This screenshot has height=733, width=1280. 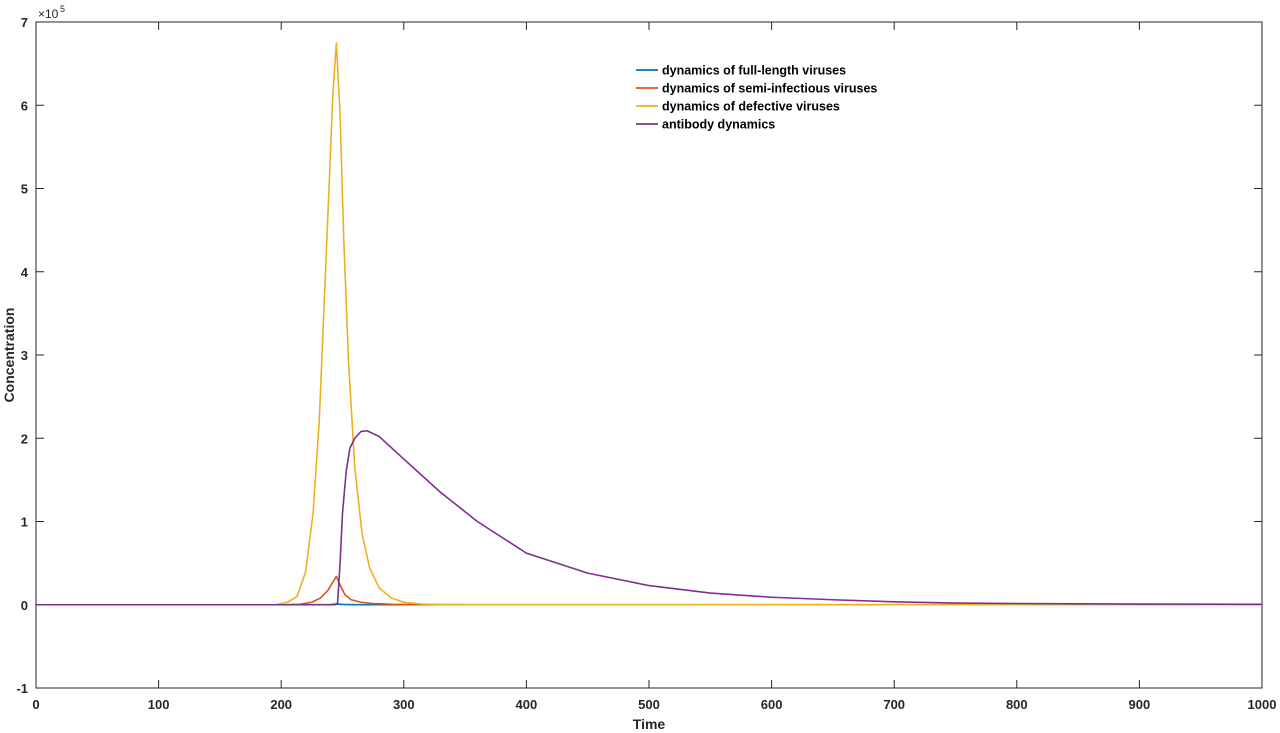 I want to click on x-axis-label: Time, so click(x=649, y=724).